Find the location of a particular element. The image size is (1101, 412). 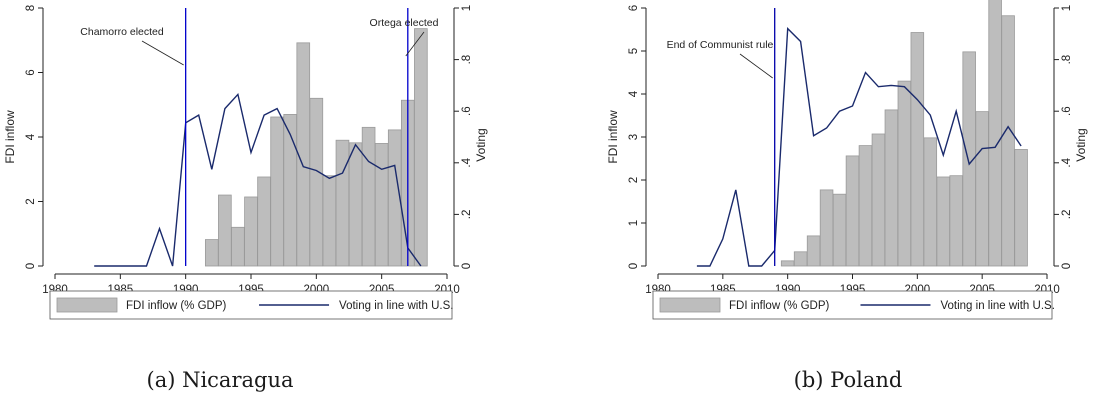

panel-caption: (a) Nicaragua is located at coordinates (220, 380).